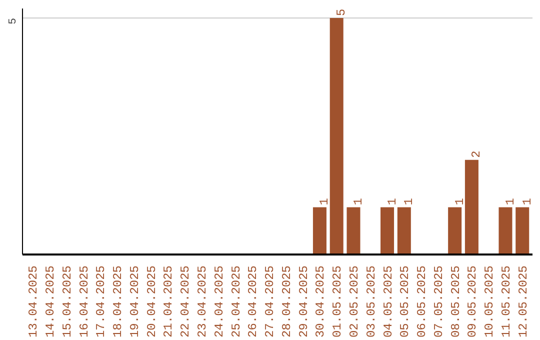 The image size is (540, 340). What do you see at coordinates (422, 301) in the screenshot?
I see `x-tick-label: 06.05.2025` at bounding box center [422, 301].